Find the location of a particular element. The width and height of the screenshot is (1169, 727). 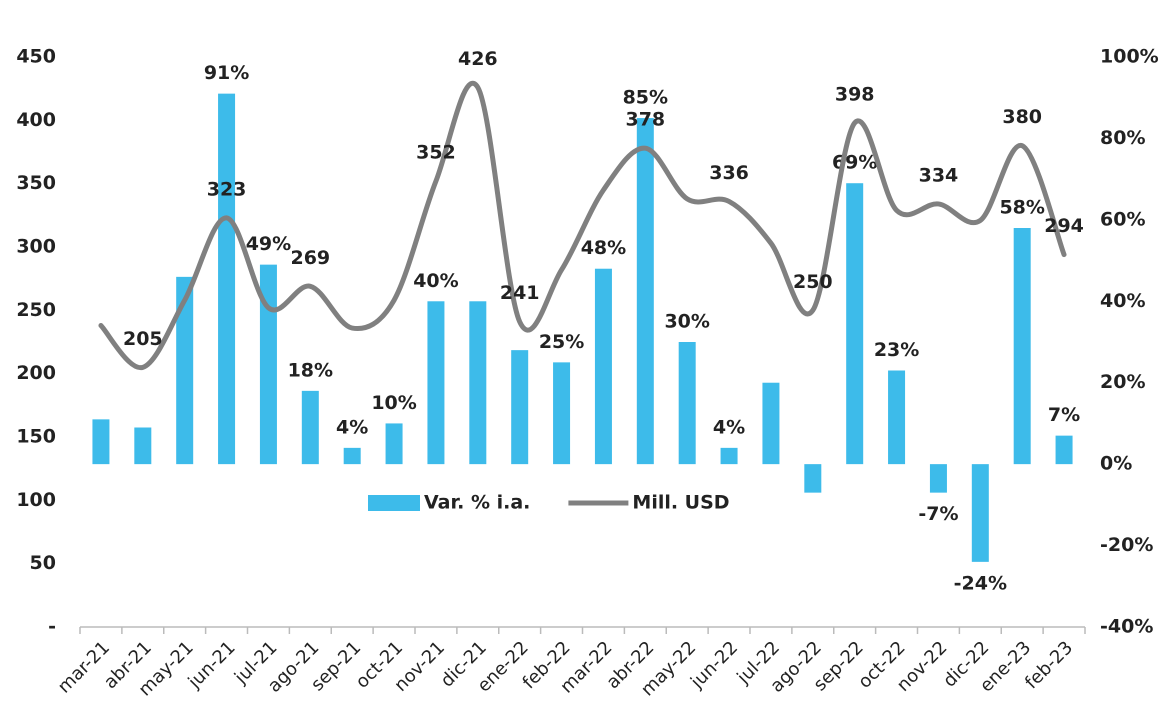

bar-label: 69% is located at coordinates (854, 163).